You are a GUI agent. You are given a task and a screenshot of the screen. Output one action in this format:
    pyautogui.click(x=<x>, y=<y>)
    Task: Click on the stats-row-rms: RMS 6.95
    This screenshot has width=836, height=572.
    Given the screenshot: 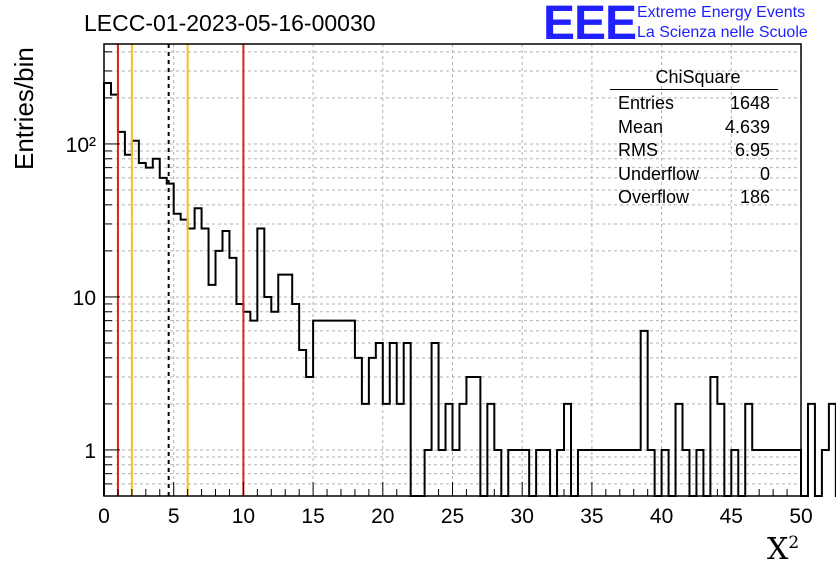 What is the action you would take?
    pyautogui.click(x=694, y=151)
    